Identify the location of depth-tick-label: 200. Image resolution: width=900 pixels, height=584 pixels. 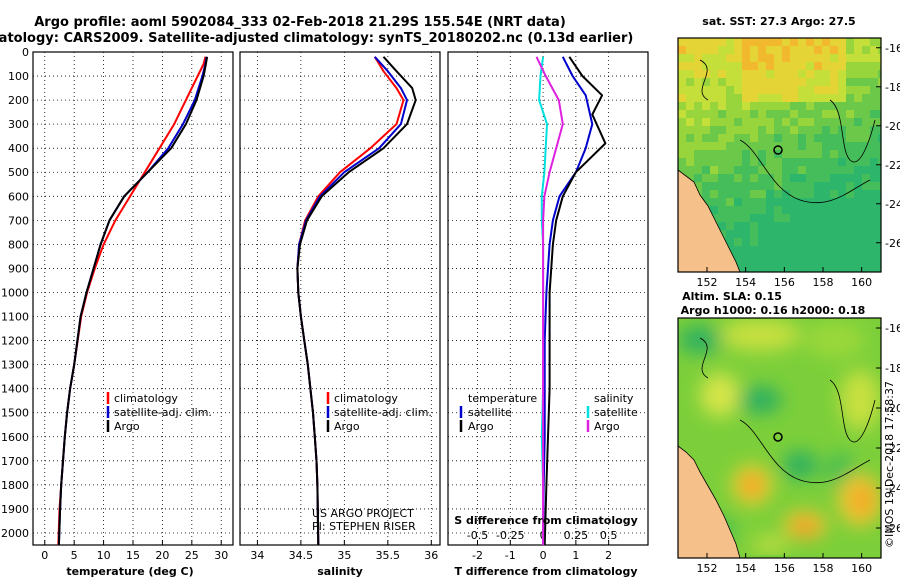
(18, 100).